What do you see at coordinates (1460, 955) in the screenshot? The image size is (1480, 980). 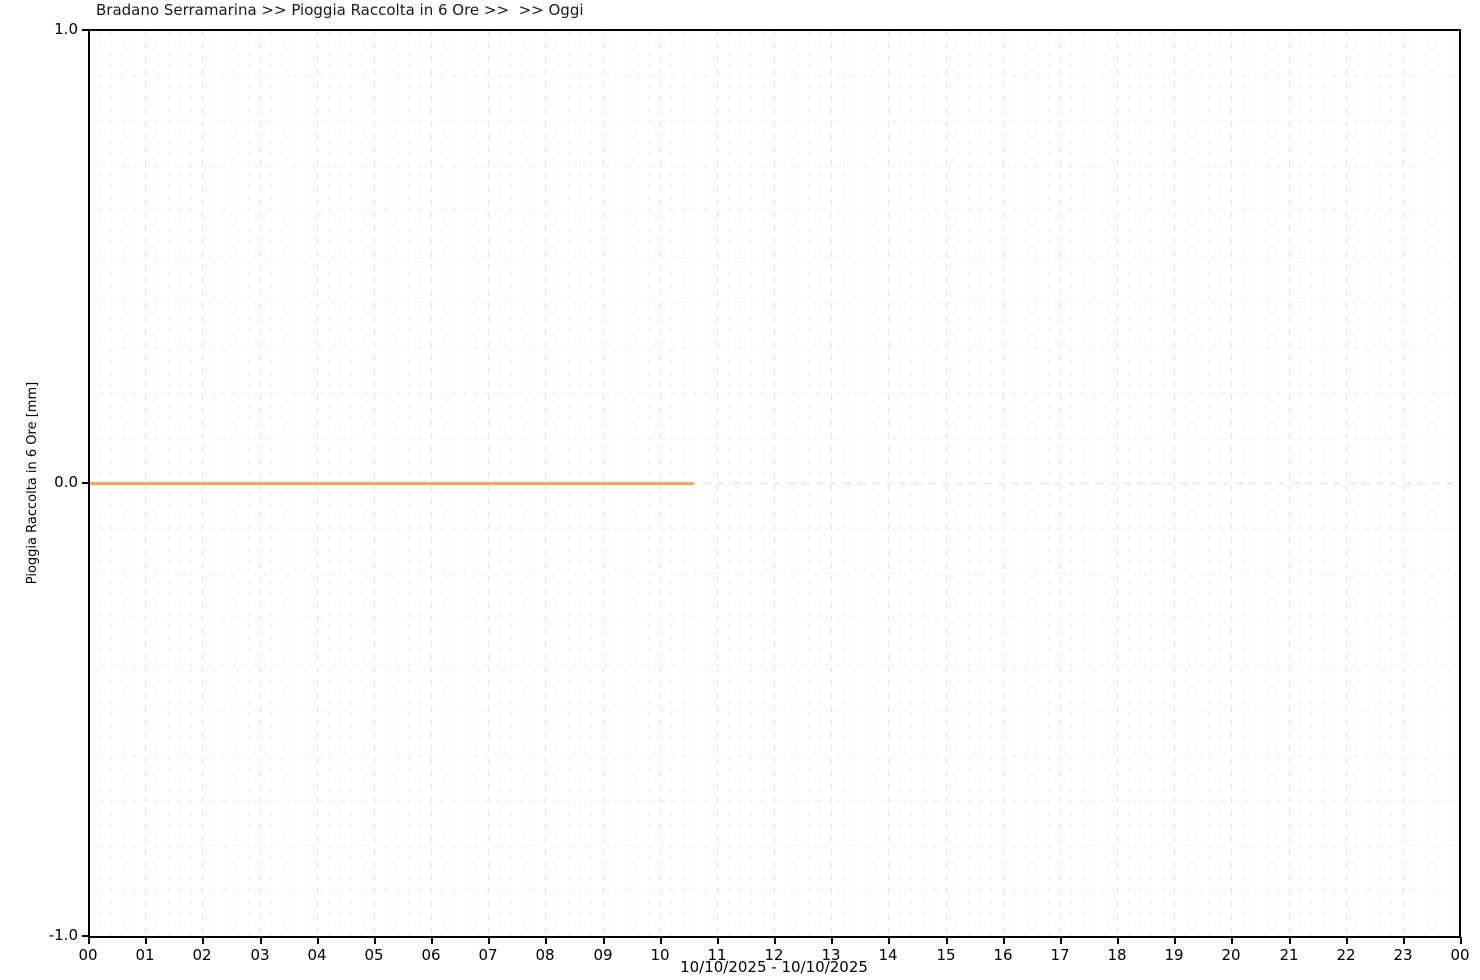 I see `x-tick-label-24: 00` at bounding box center [1460, 955].